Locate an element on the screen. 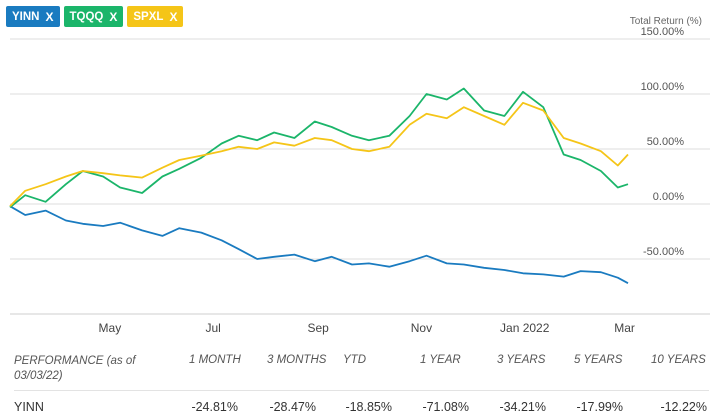 Image resolution: width=719 pixels, height=417 pixels. value-3-years: -34.21% is located at coordinates (522, 407).